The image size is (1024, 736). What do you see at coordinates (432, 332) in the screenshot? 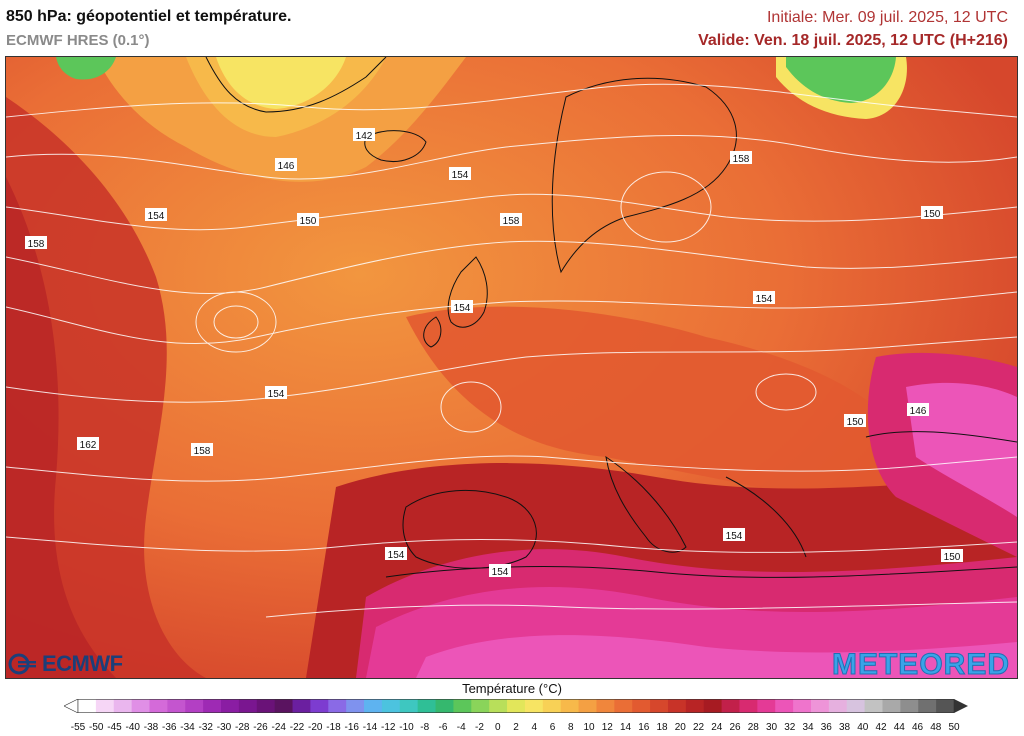
I see `ireland-coast` at bounding box center [432, 332].